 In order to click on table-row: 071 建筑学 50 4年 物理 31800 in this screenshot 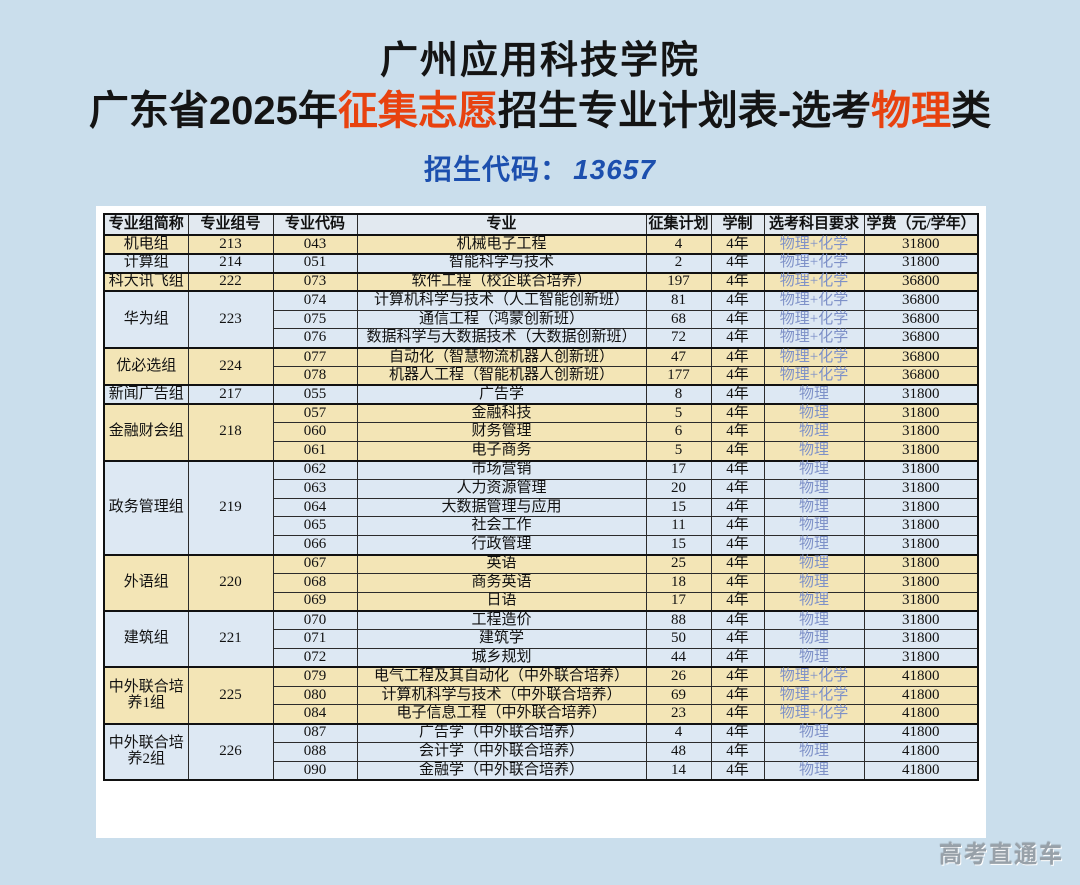, I will do `click(541, 639)`.